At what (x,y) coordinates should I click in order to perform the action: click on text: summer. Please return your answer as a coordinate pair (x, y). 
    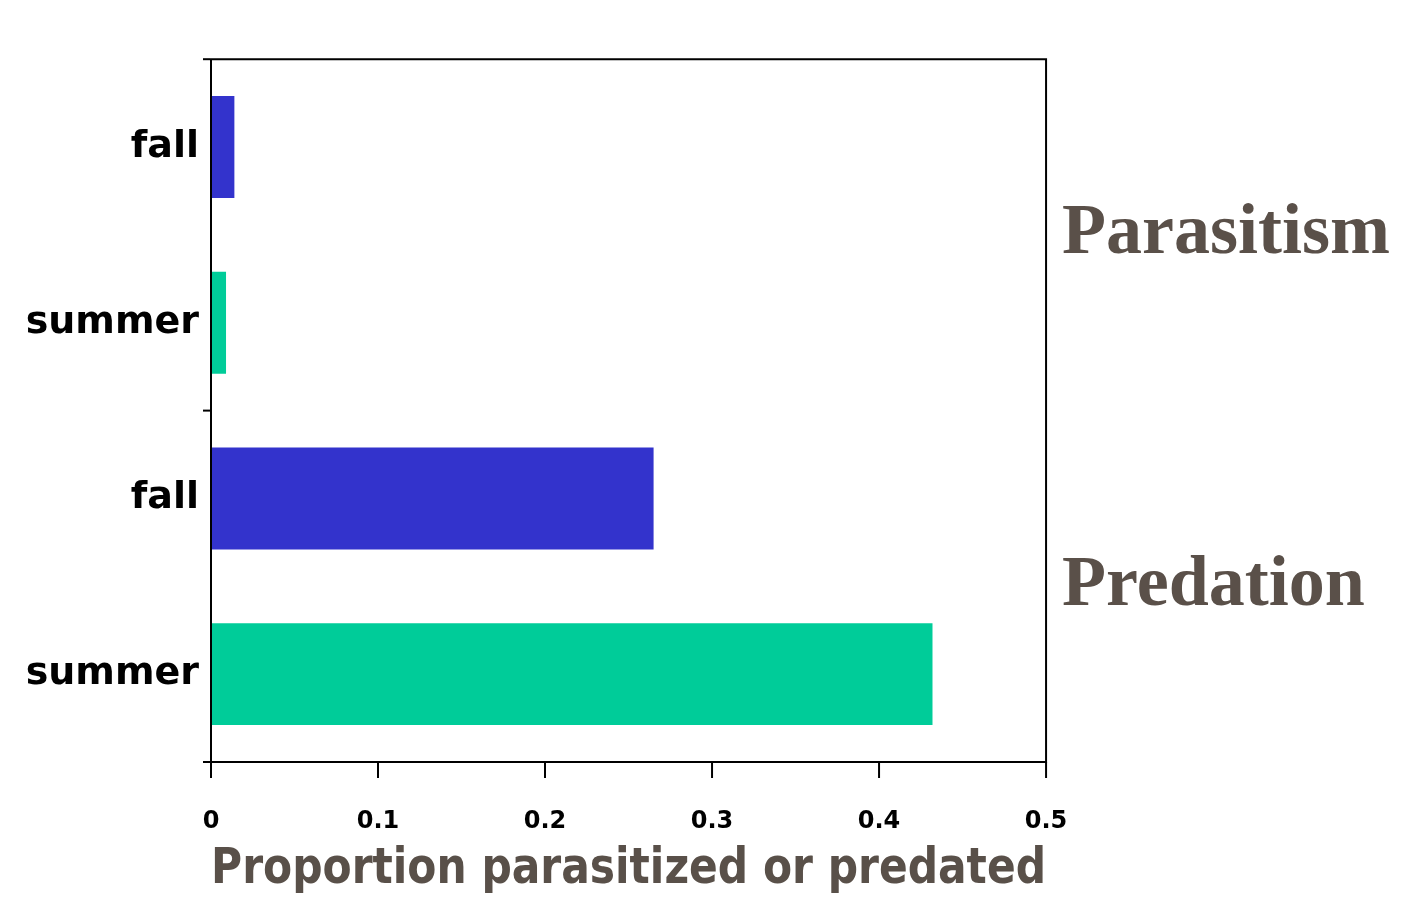
    Looking at the image, I should click on (112, 671).